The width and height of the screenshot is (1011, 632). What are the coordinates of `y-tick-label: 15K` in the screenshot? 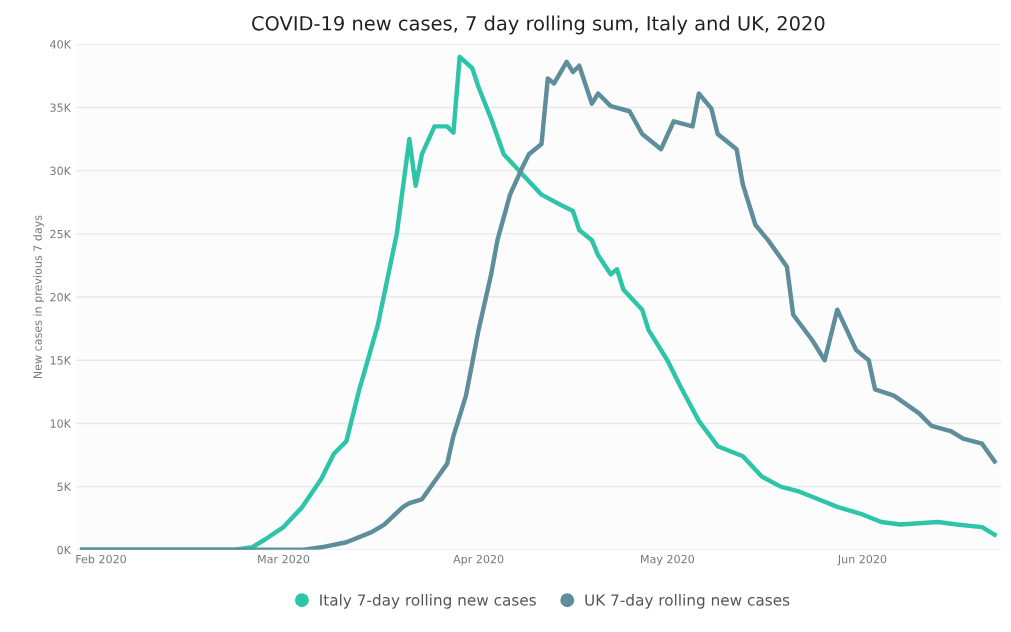 It's located at (61, 360).